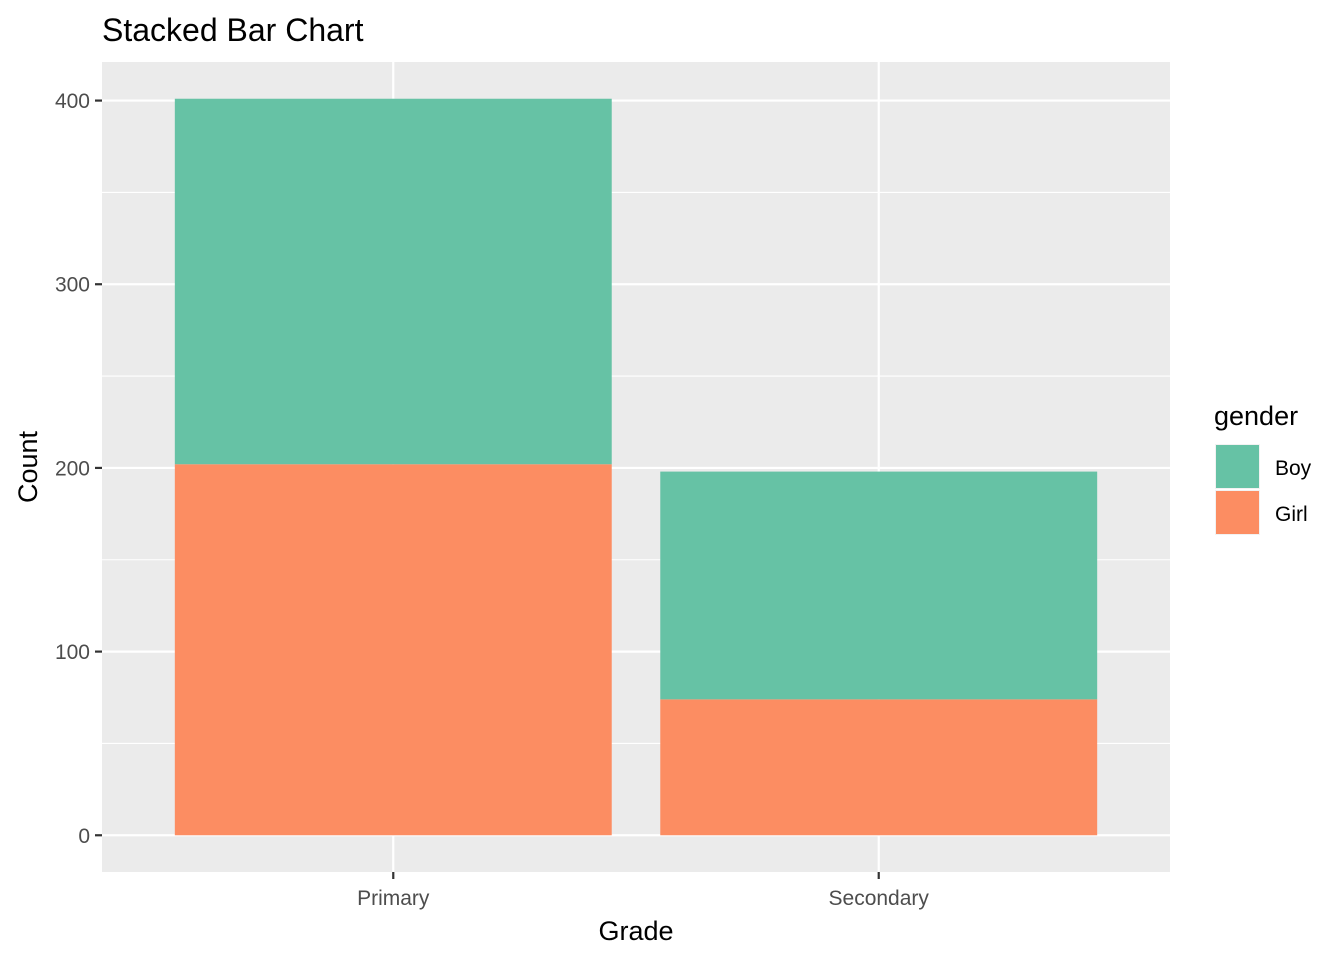  Describe the element at coordinates (72, 285) in the screenshot. I see `y-tick-label: 300` at that location.